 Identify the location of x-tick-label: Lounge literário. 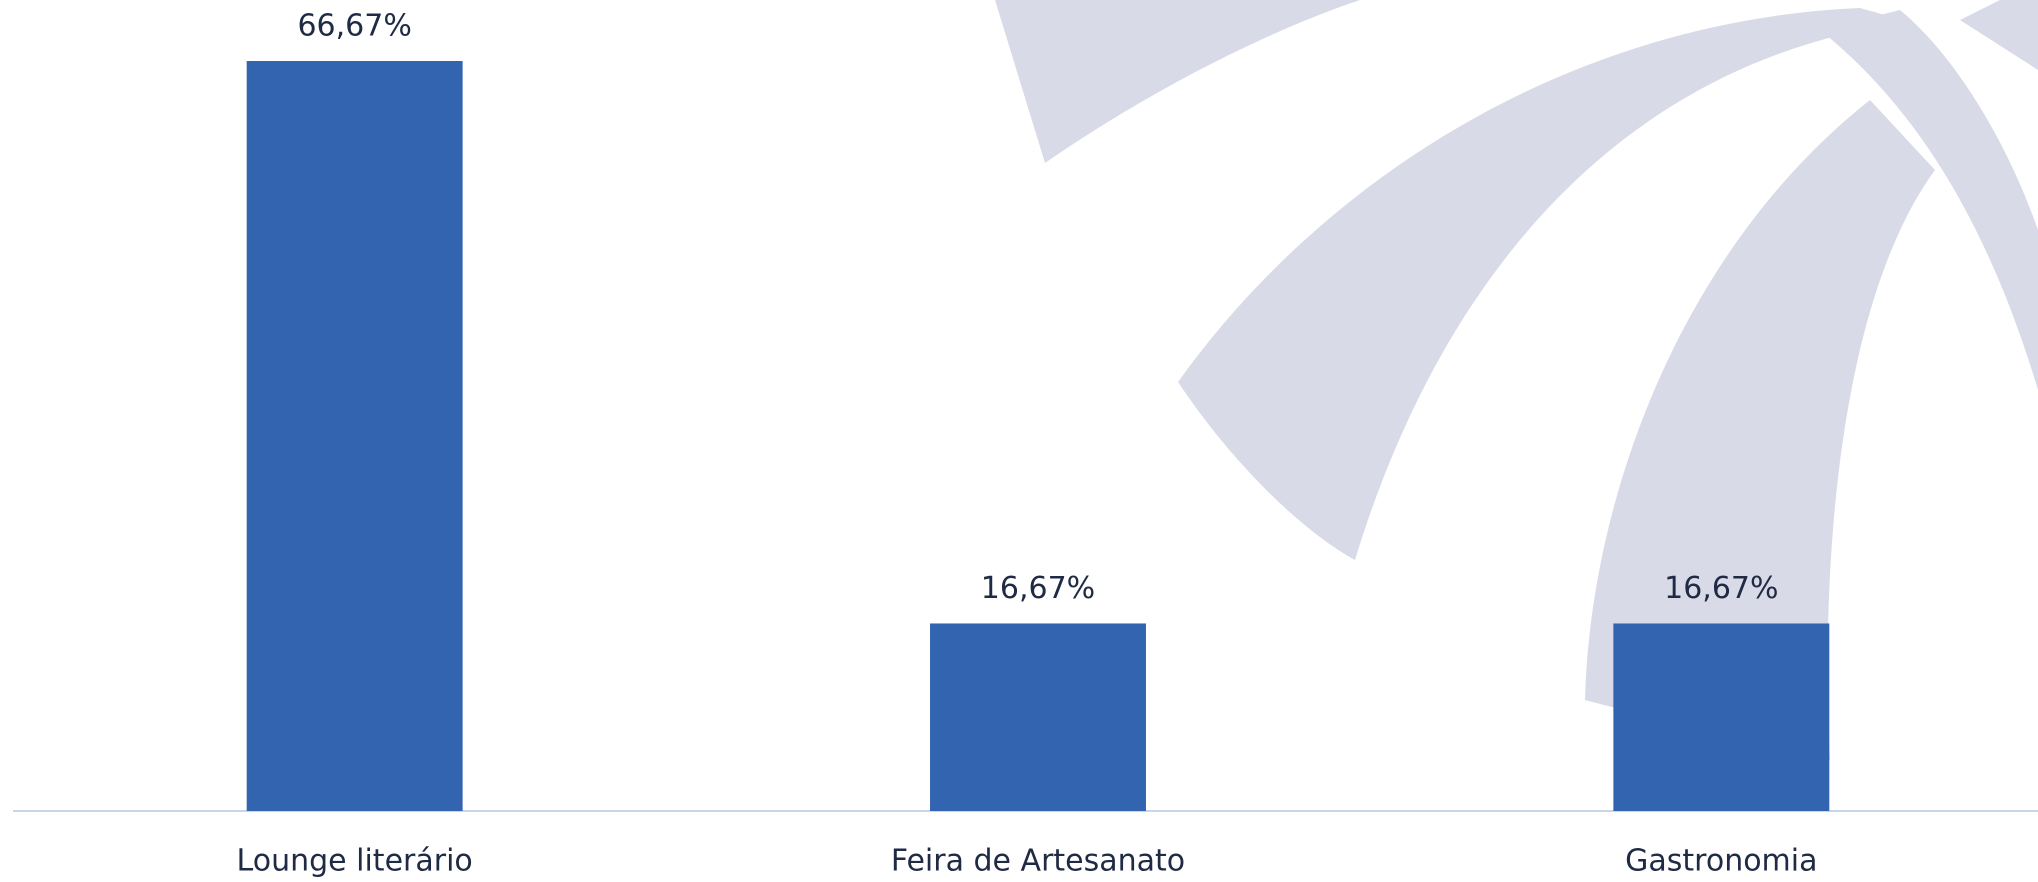
(355, 861).